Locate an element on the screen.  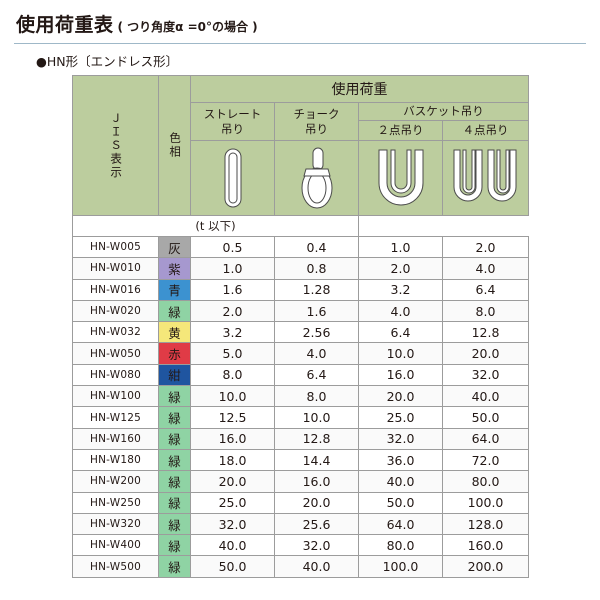
cell-straight-load: 25.0 is located at coordinates (232, 502).